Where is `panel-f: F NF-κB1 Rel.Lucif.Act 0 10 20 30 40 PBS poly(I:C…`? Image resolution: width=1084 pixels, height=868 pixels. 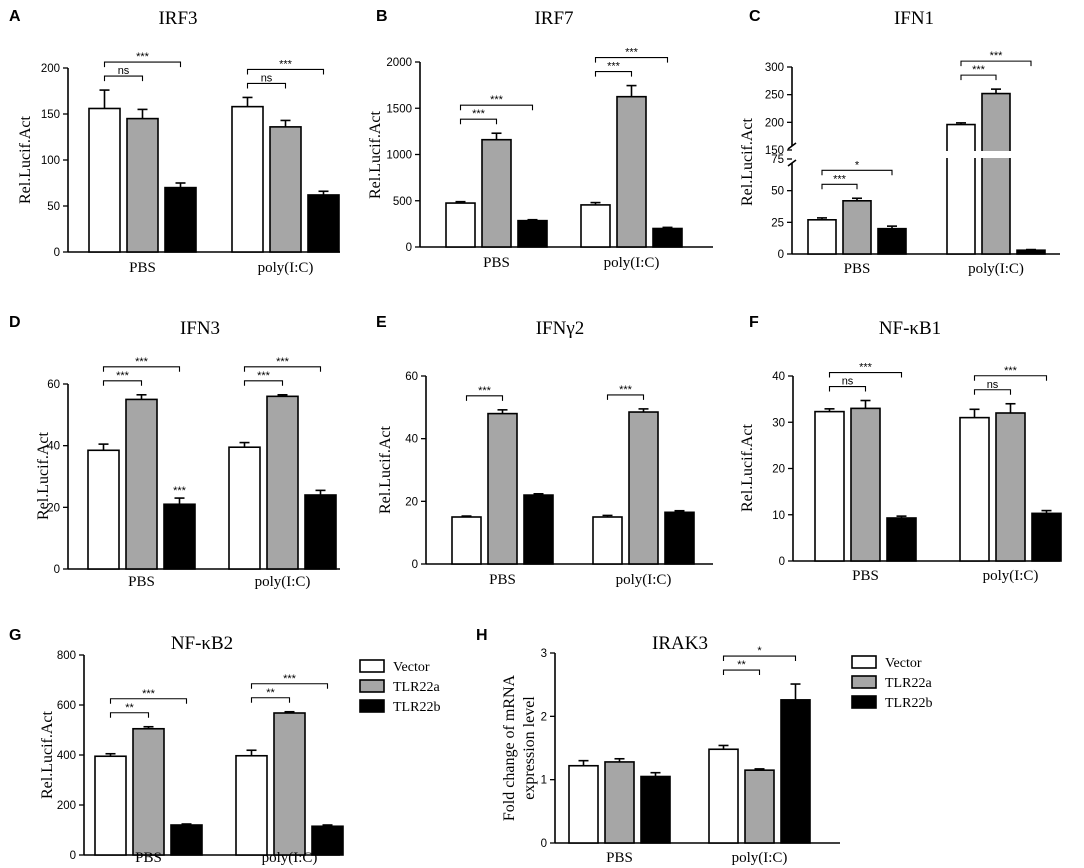 panel-f: F NF-κB1 Rel.Lucif.Act 0 10 20 30 40 PBS poly(I:C… is located at coordinates (900, 449).